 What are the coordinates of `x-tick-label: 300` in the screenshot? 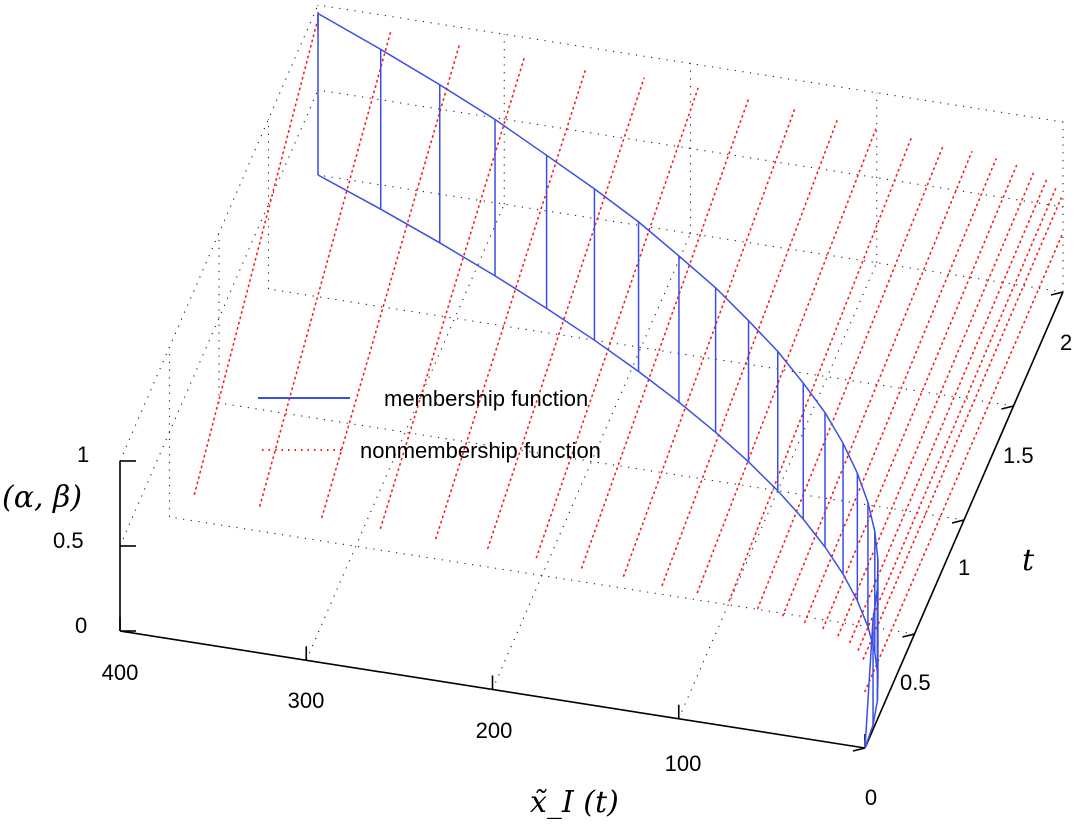 It's located at (306, 700).